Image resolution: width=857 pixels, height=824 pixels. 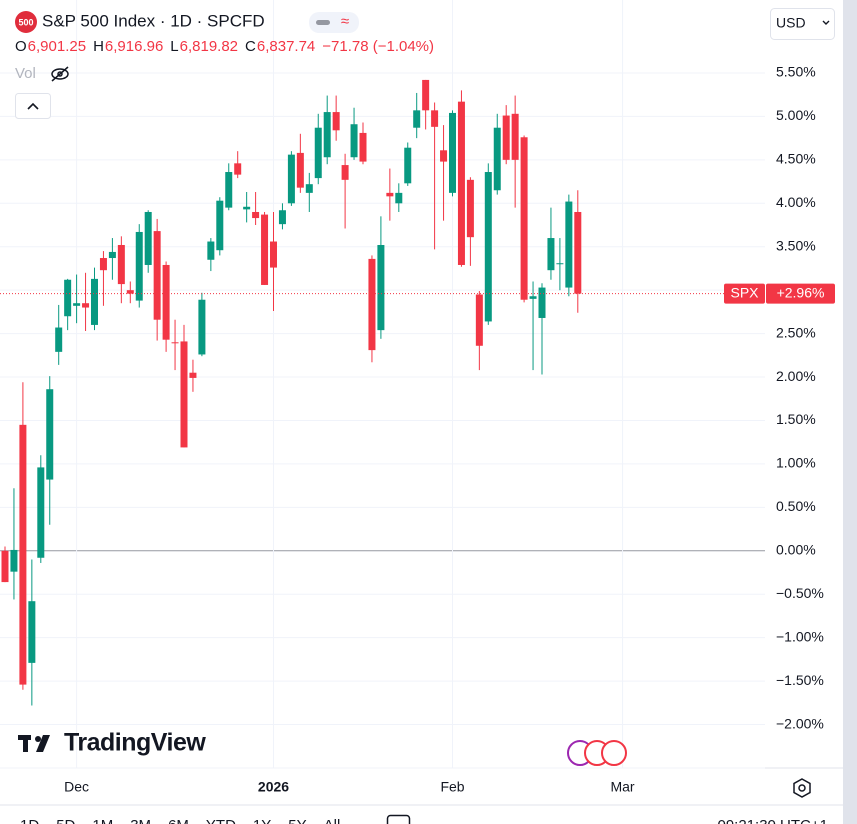 What do you see at coordinates (323, 22) in the screenshot?
I see `status-icon` at bounding box center [323, 22].